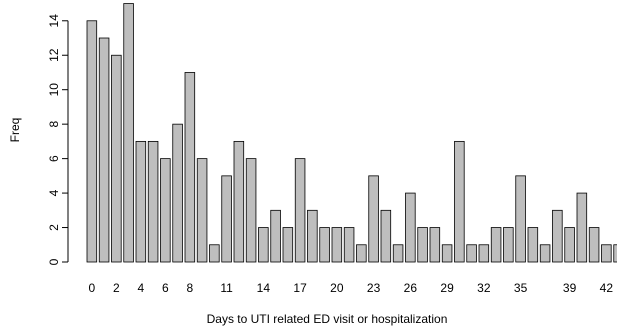 This screenshot has width=617, height=329. What do you see at coordinates (484, 288) in the screenshot?
I see `x-tick-label: 32` at bounding box center [484, 288].